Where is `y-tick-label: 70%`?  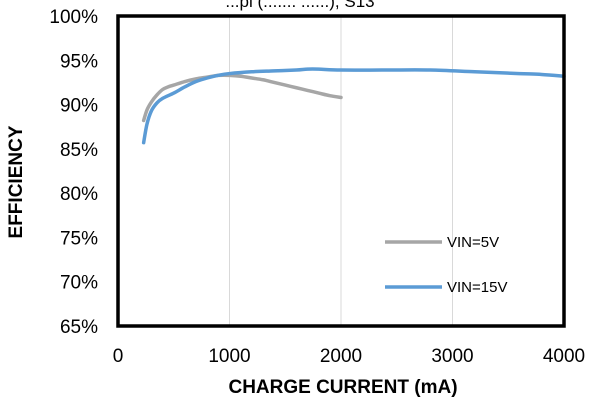
y-tick-label: 70% is located at coordinates (79, 283).